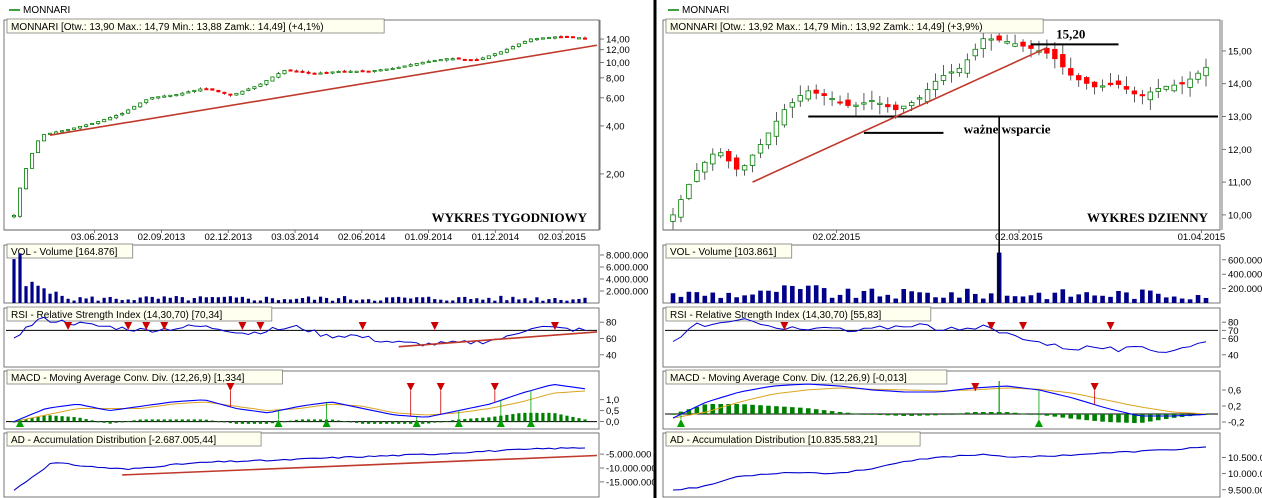  Describe the element at coordinates (1240, 84) in the screenshot. I see `daily-price-tick-label: 14,00` at that location.